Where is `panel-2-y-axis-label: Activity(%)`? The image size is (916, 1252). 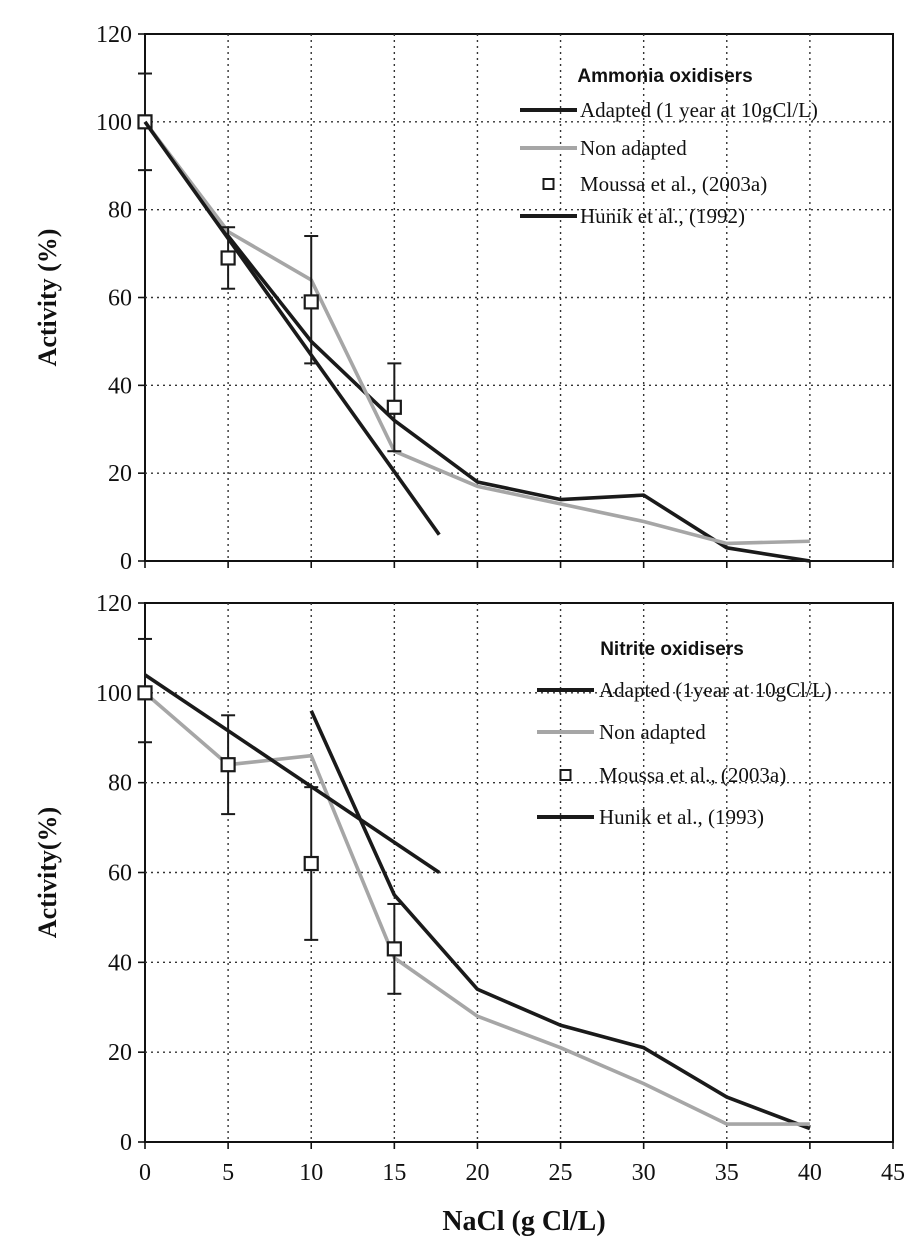 panel-2-y-axis-label: Activity(%) is located at coordinates (47, 872).